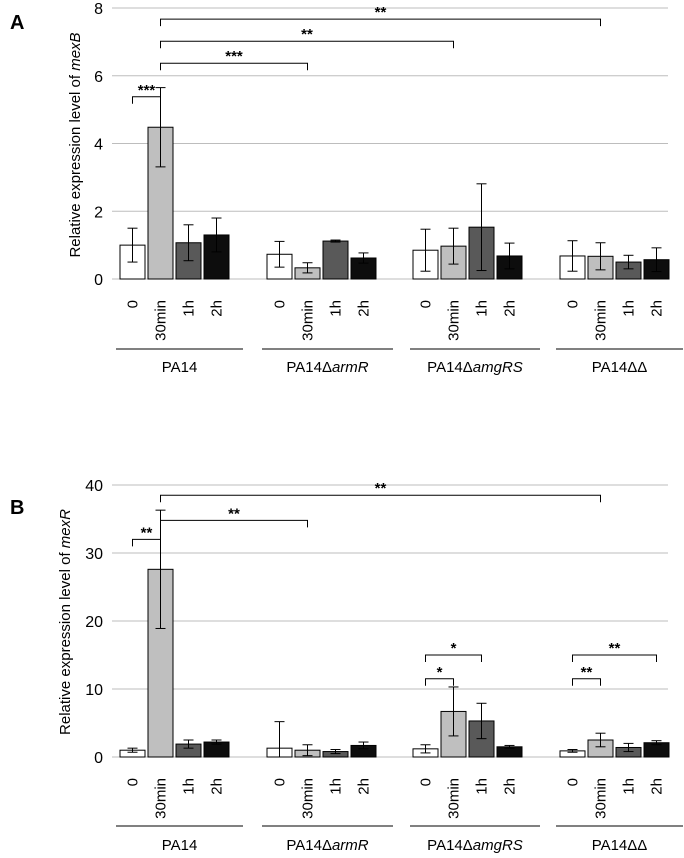  What do you see at coordinates (98, 212) in the screenshot?
I see `y-tick-label: 2` at bounding box center [98, 212].